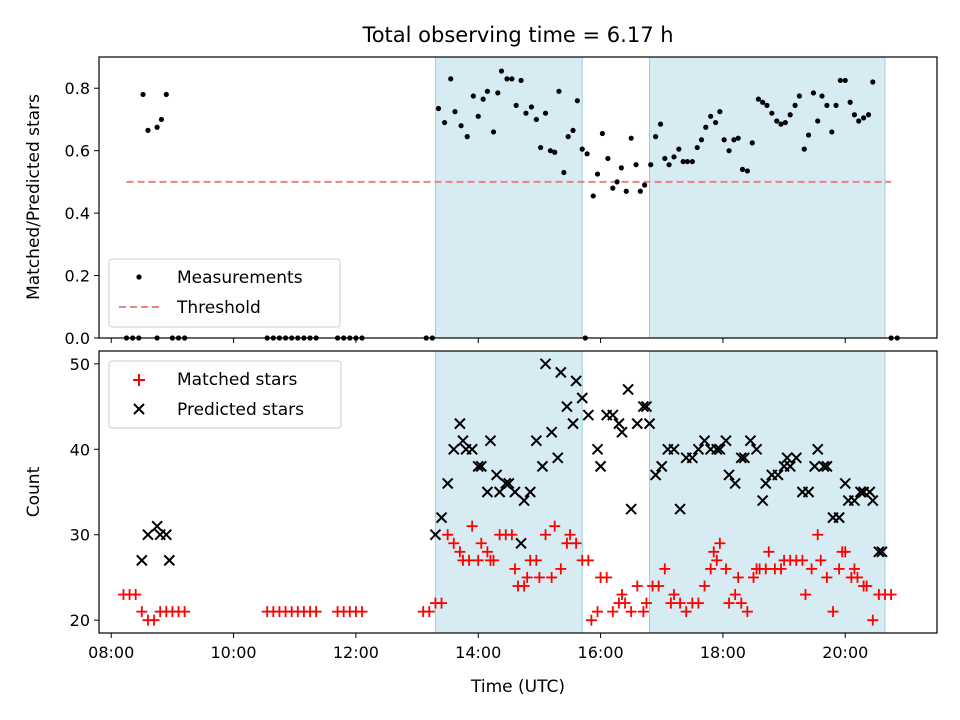 Image resolution: width=960 pixels, height=720 pixels. What do you see at coordinates (240, 278) in the screenshot?
I see `legend-label-measurements: Measurements` at bounding box center [240, 278].